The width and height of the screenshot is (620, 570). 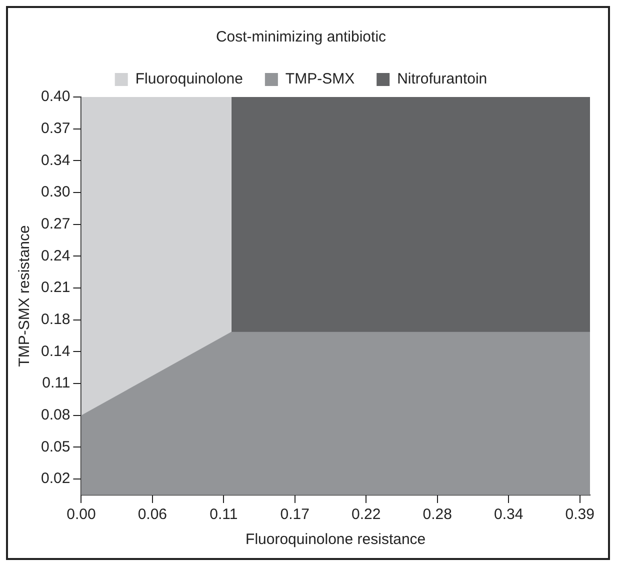 What do you see at coordinates (366, 515) in the screenshot?
I see `x-tick-label: 0.22` at bounding box center [366, 515].